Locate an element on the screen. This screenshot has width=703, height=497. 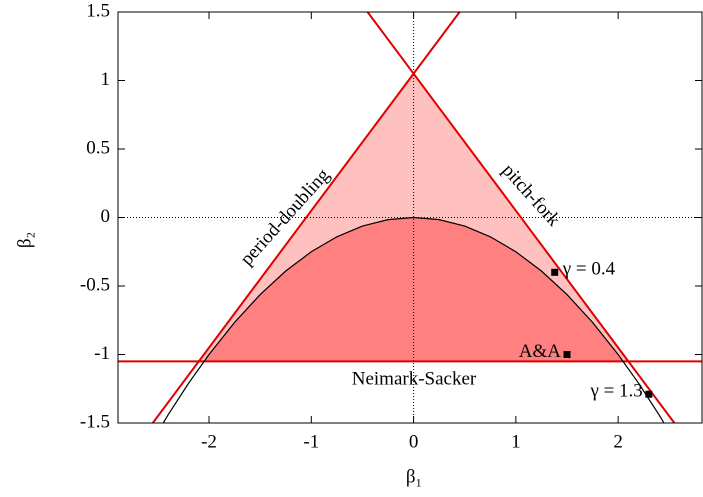
curve-label: Neimark-Sacker is located at coordinates (414, 378).